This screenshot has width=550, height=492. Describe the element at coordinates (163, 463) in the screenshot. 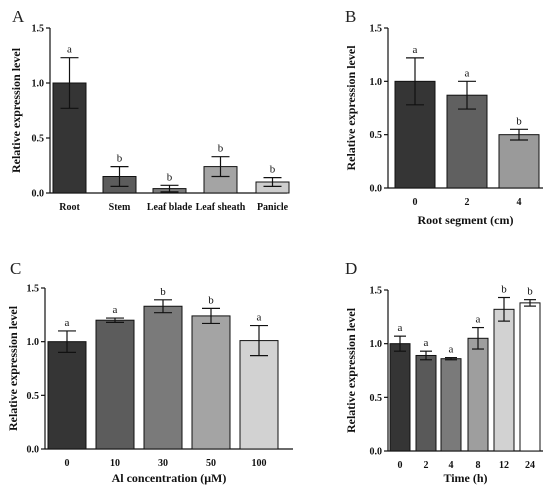

I see `x-tick-label: 30` at that location.